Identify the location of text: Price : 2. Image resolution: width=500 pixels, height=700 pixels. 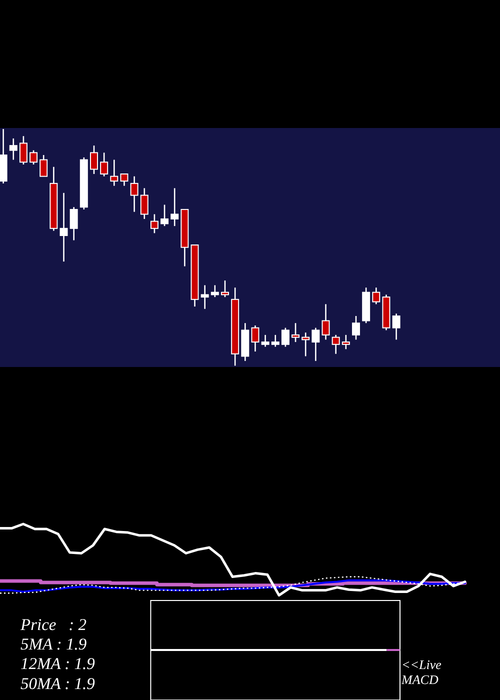
(53, 624).